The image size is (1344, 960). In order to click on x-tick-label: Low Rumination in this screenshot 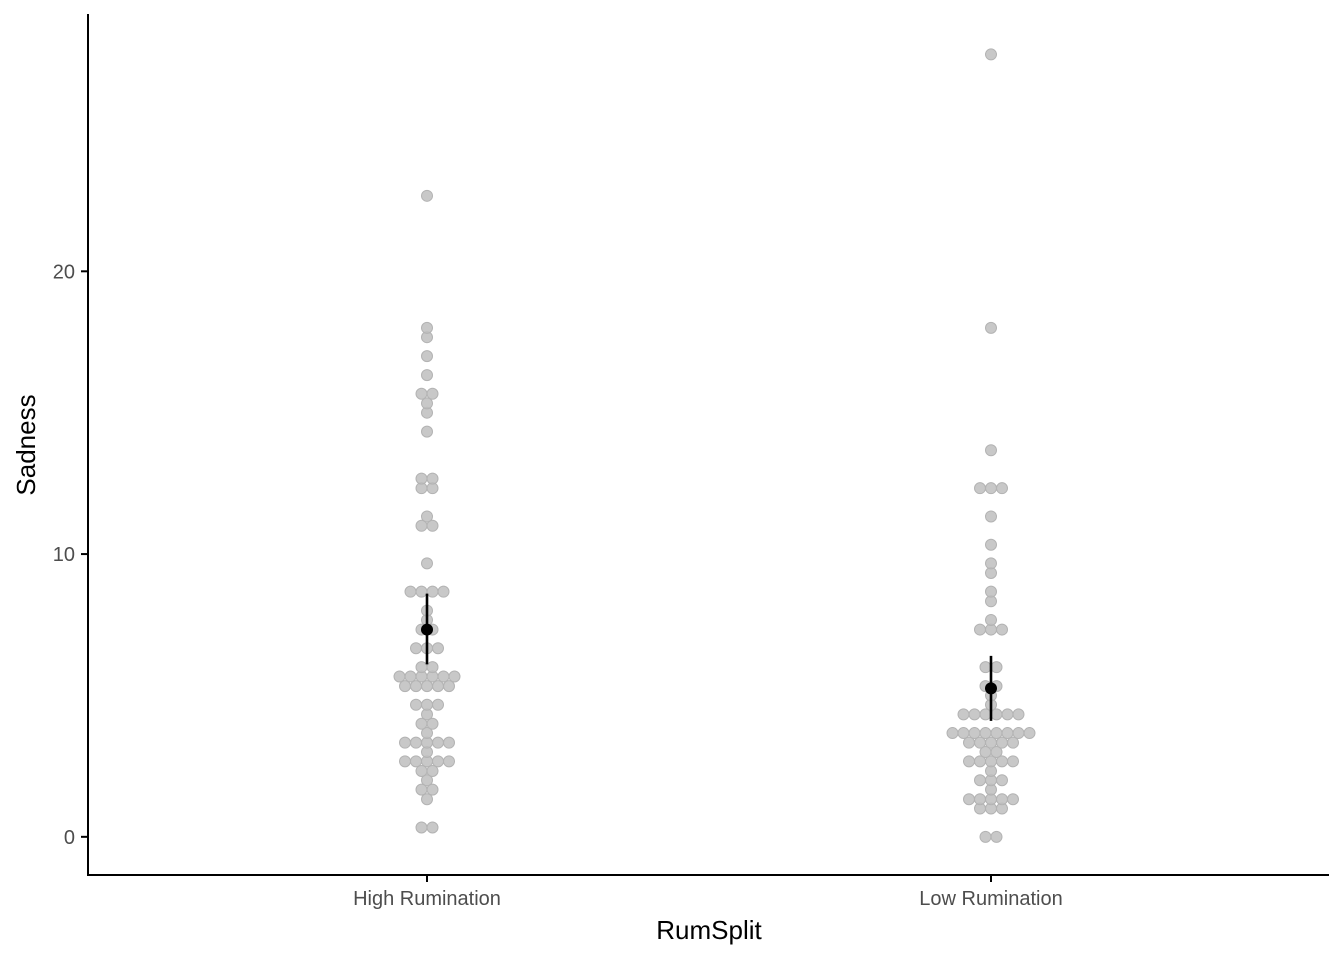, I will do `click(990, 899)`.